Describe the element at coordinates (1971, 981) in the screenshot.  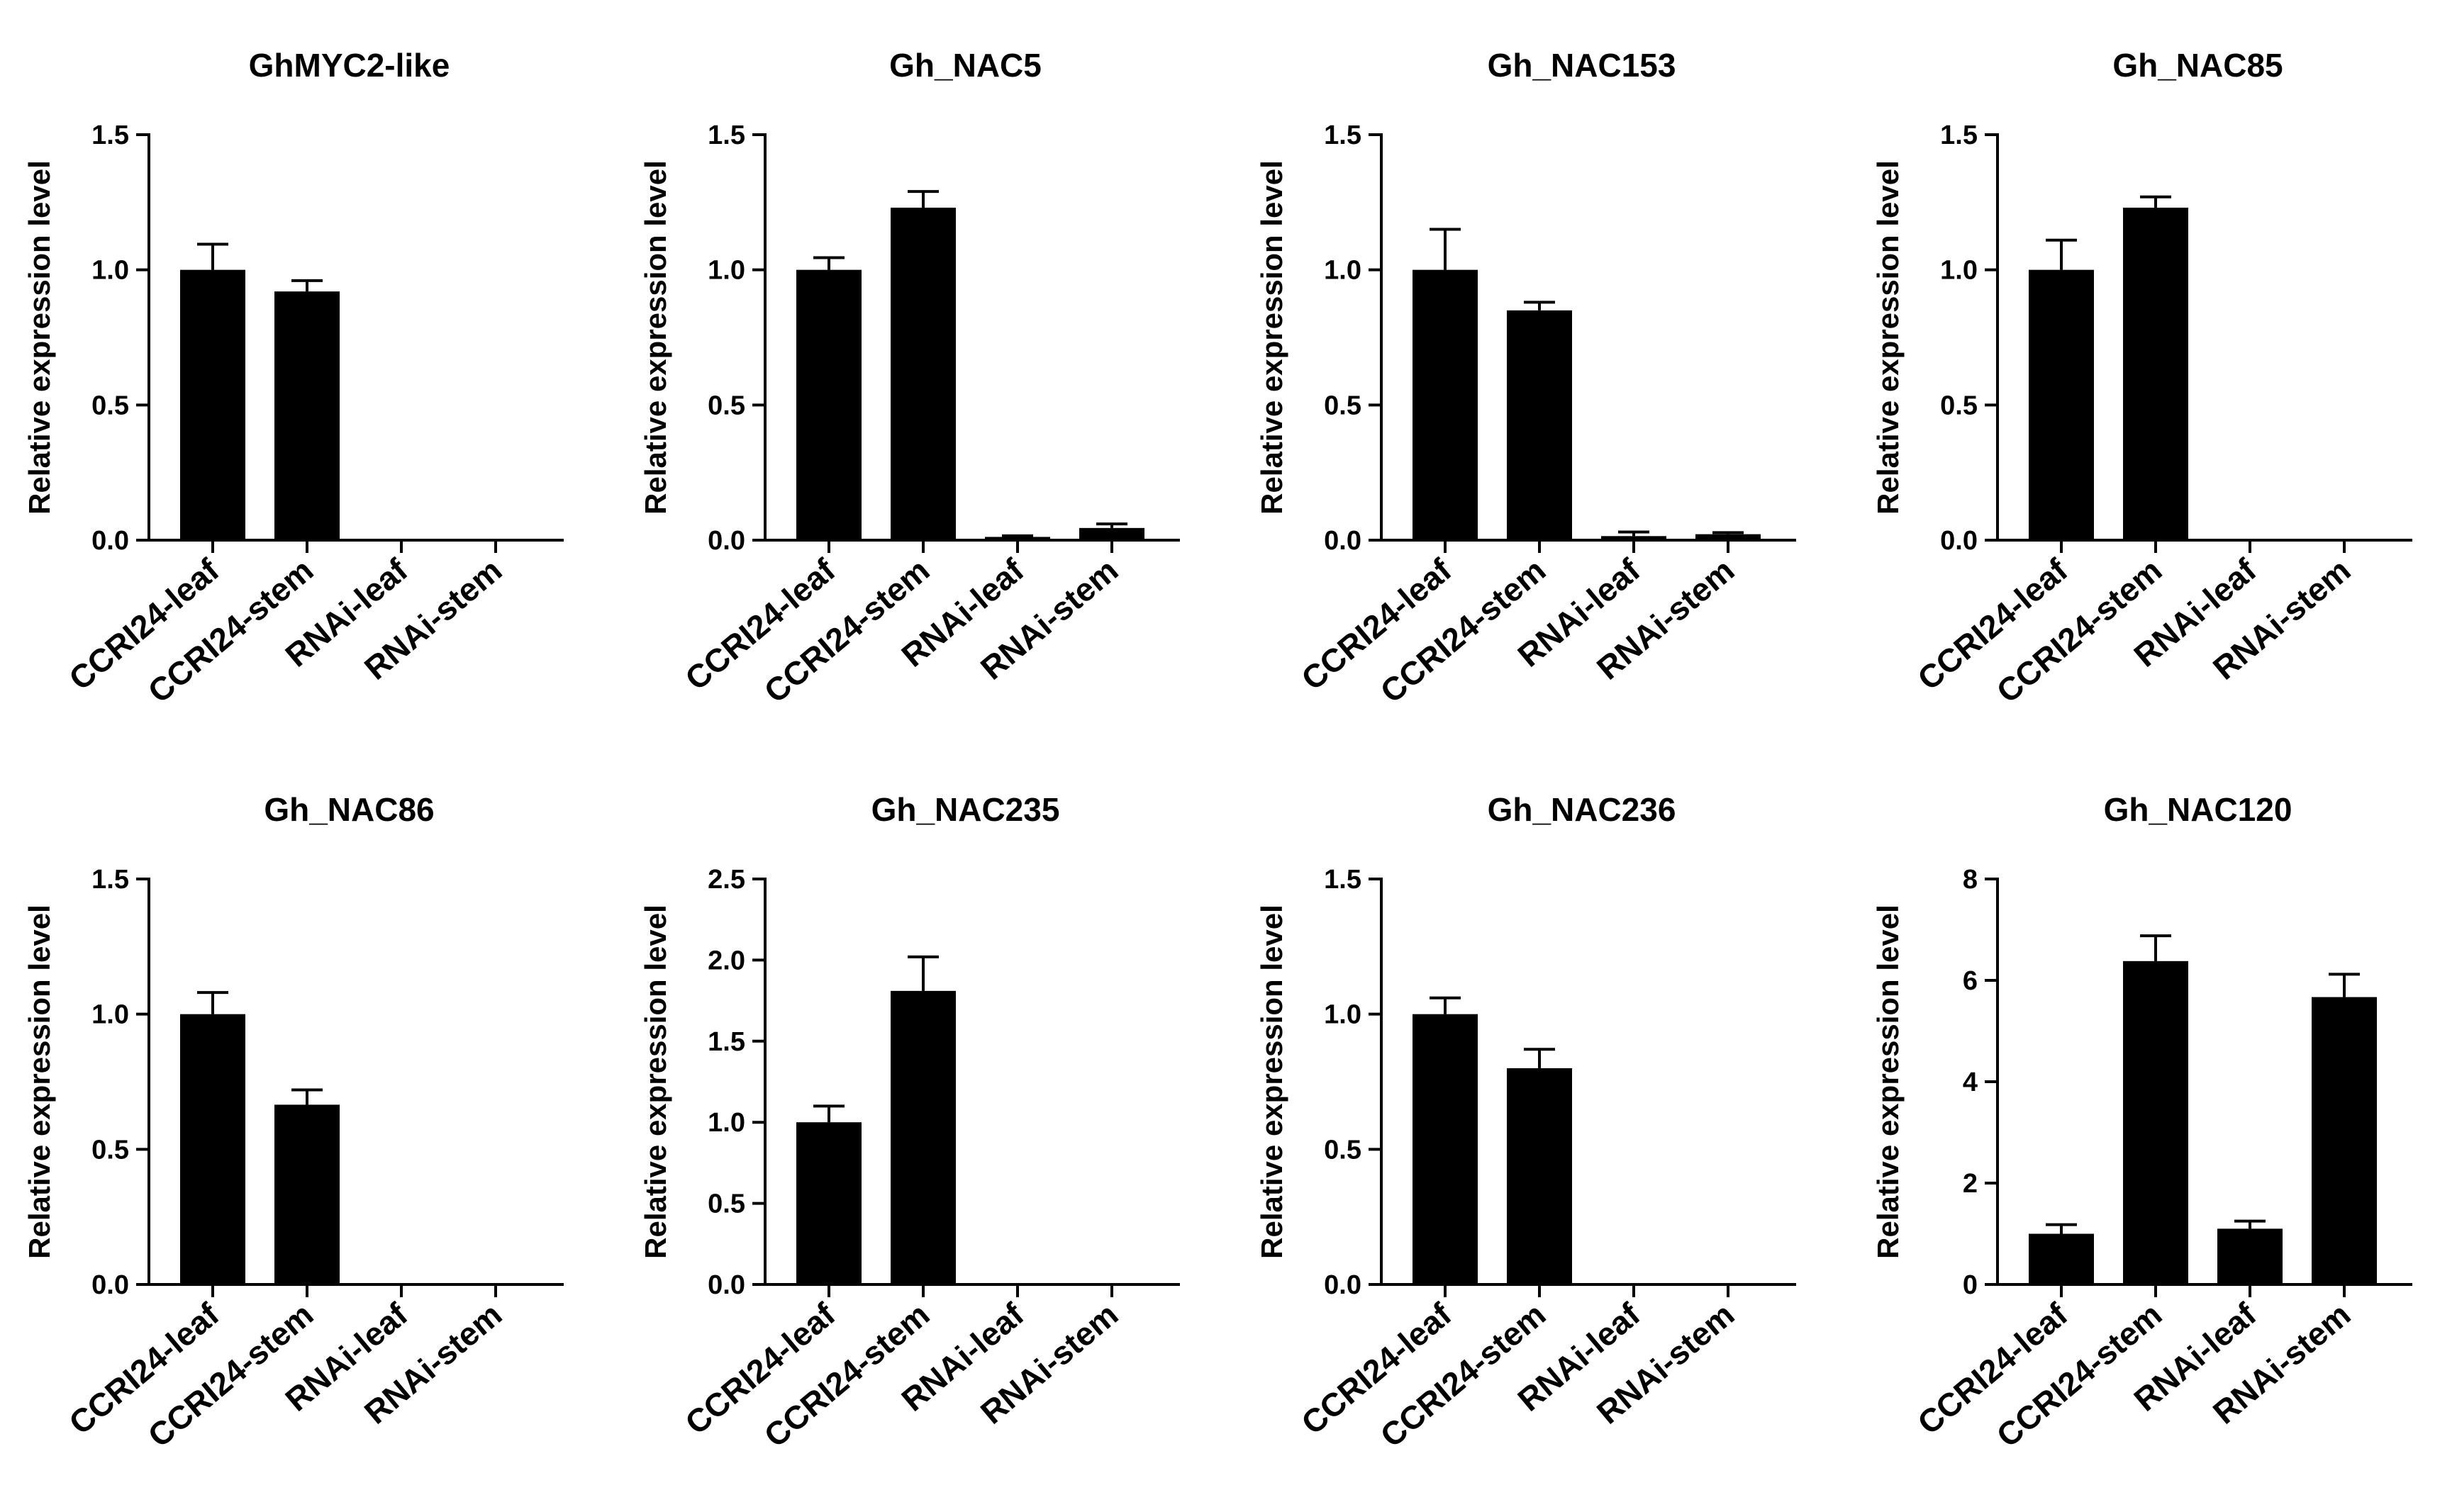
I see `y-tick-label: 6` at that location.